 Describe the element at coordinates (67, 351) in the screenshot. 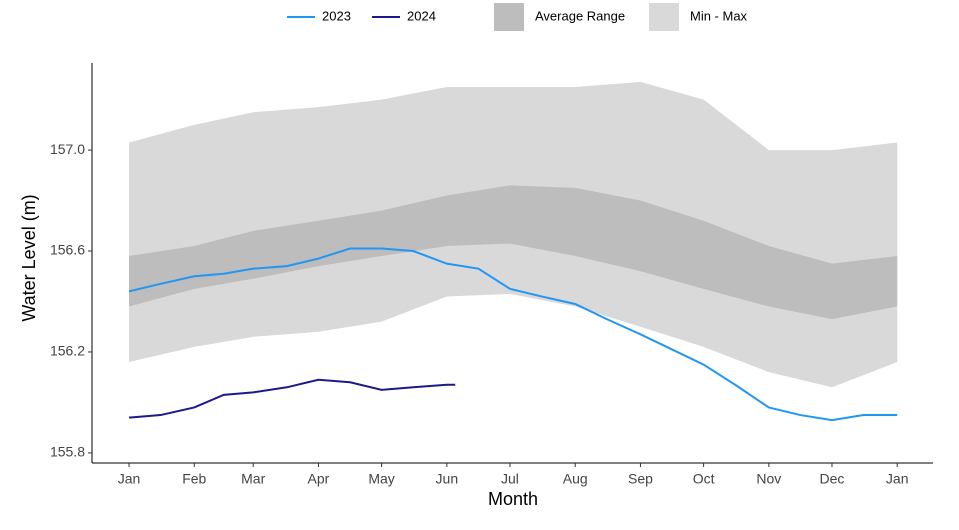

I see `y-tick-label: 156.2` at that location.